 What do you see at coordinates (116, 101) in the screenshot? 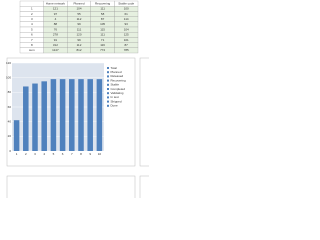
I see `legend-label: Shipped` at bounding box center [116, 101].